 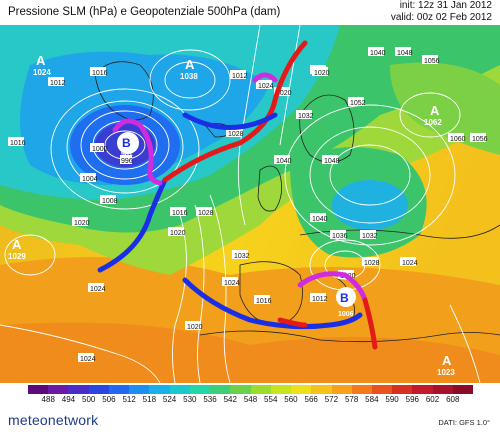 What do you see at coordinates (169, 399) in the screenshot?
I see `scale-tick-label: 524` at bounding box center [169, 399].